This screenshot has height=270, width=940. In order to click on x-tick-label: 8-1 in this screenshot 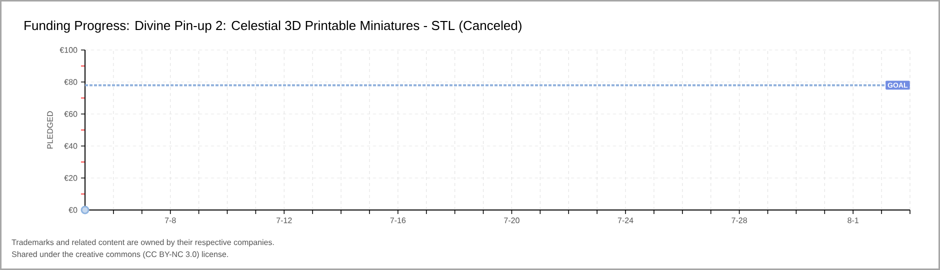, I will do `click(853, 221)`.